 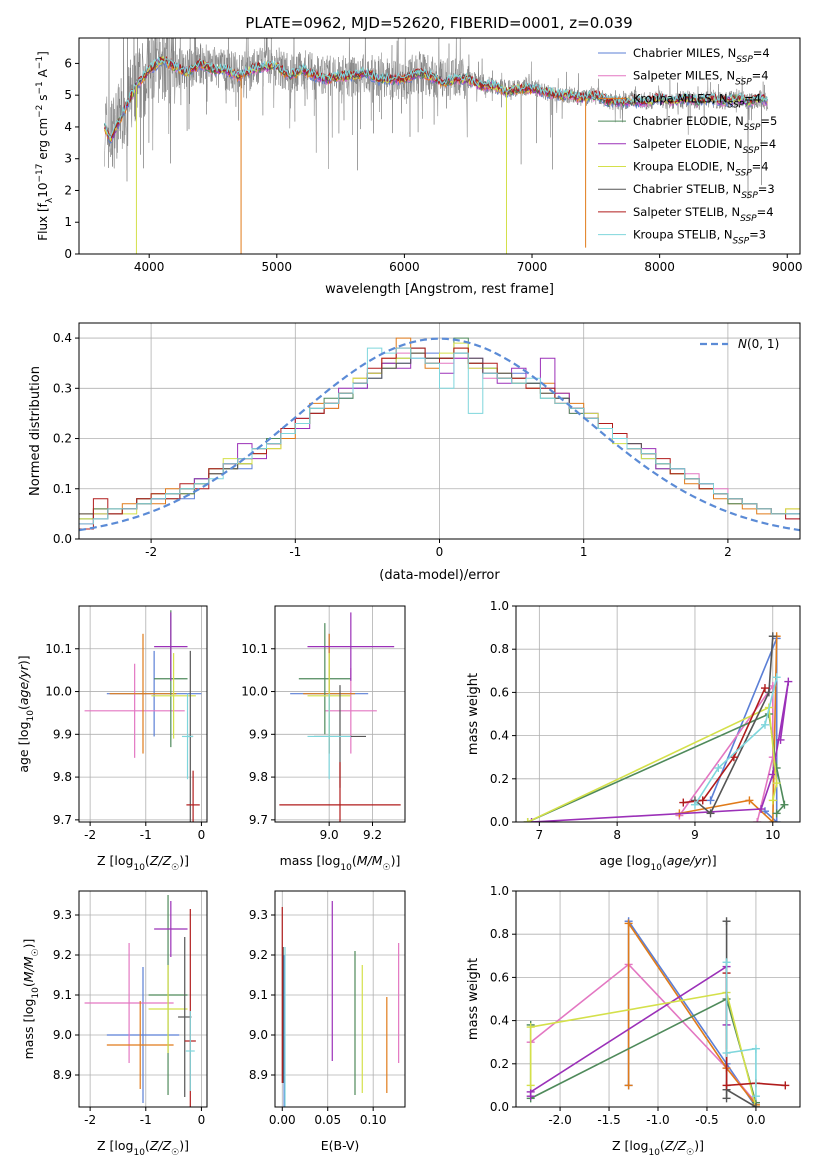 What do you see at coordinates (340, 1145) in the screenshot?
I see `x-axis-label: E(B-V)` at bounding box center [340, 1145].